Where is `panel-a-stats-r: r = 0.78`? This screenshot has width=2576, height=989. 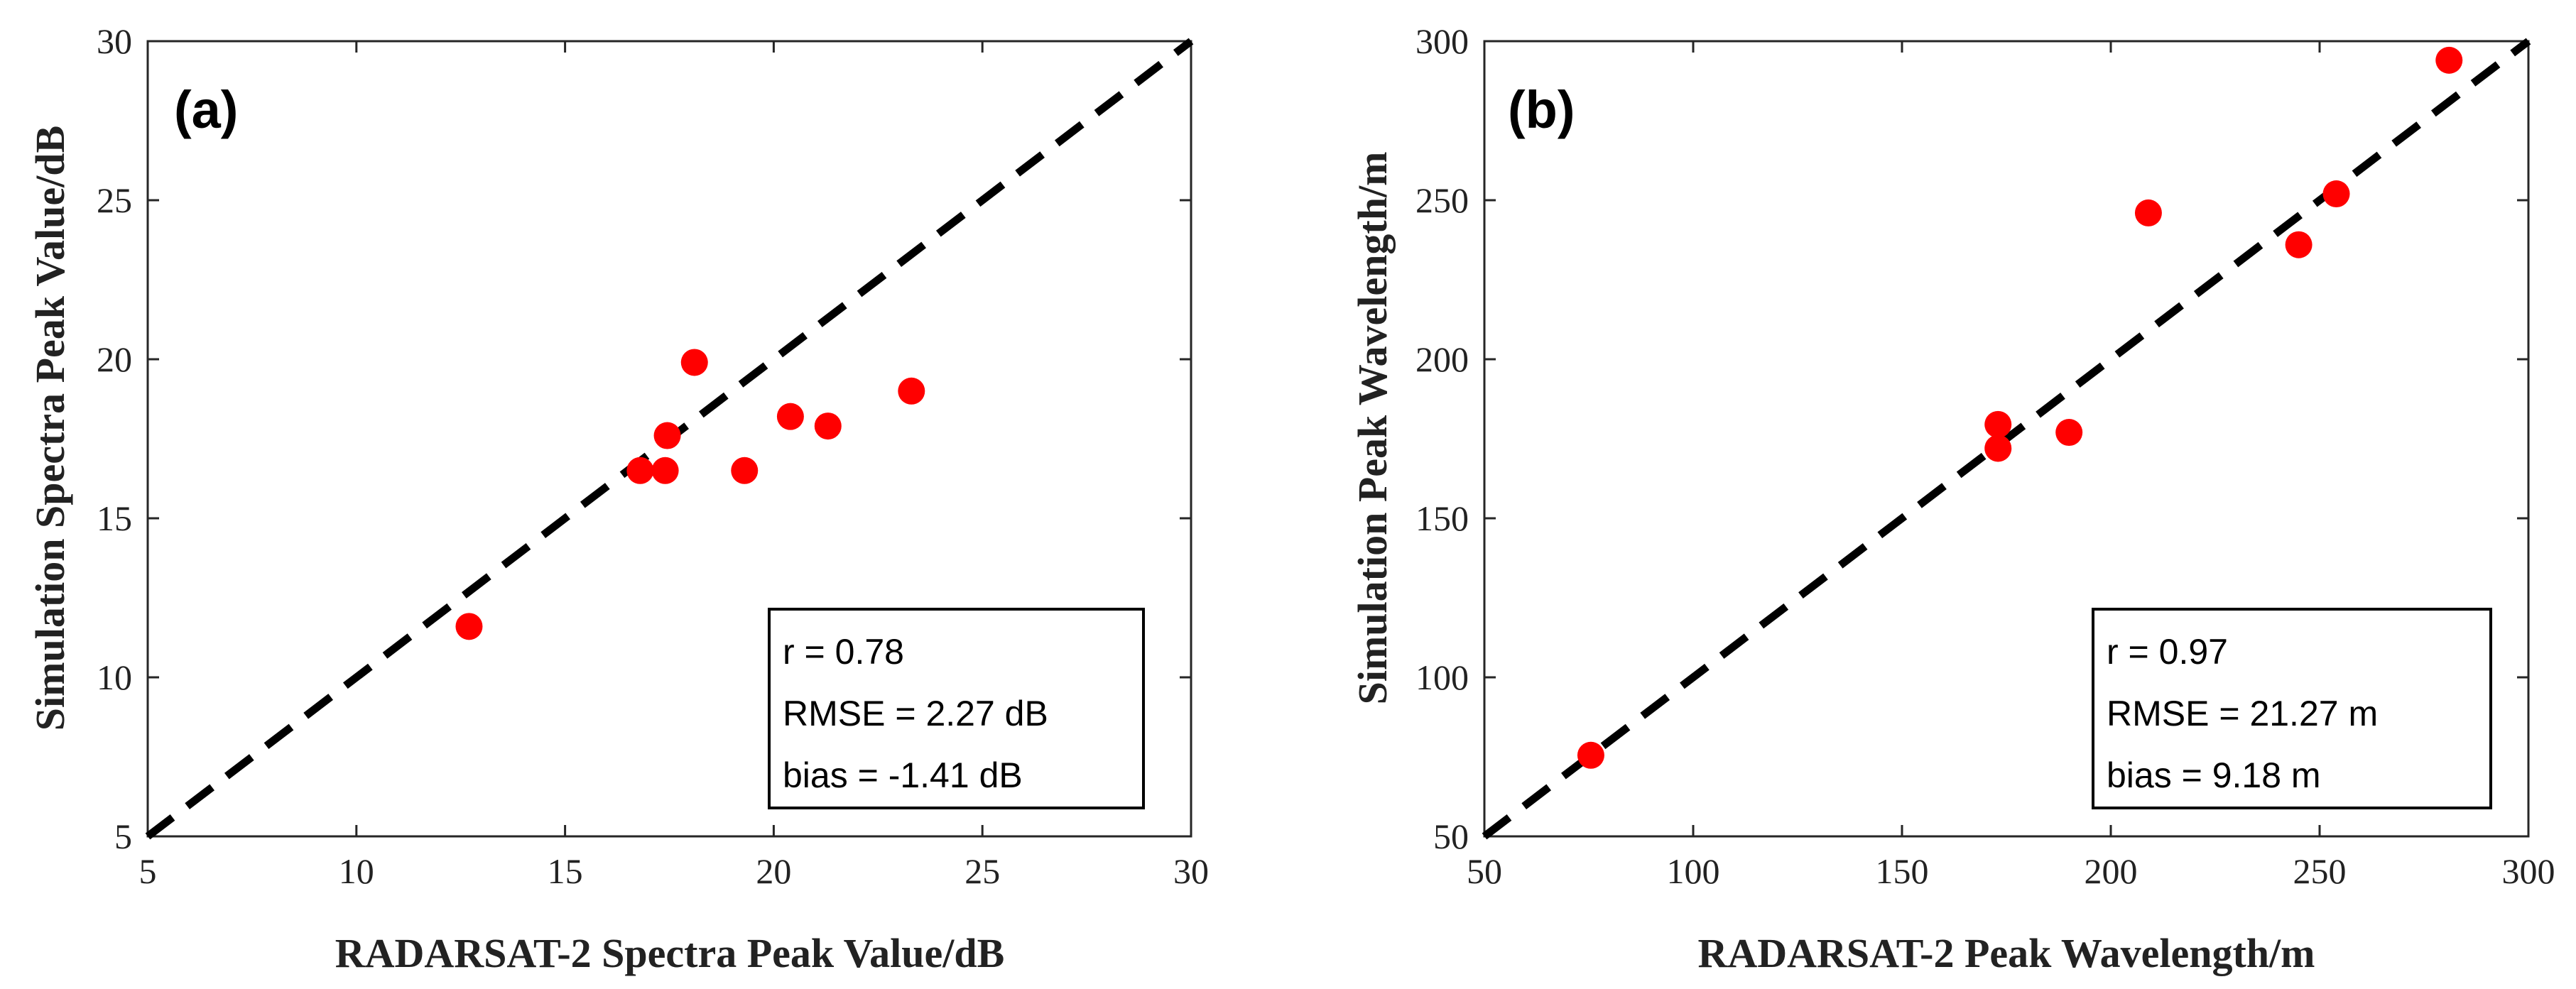 panel-a-stats-r: r = 0.78 is located at coordinates (844, 652).